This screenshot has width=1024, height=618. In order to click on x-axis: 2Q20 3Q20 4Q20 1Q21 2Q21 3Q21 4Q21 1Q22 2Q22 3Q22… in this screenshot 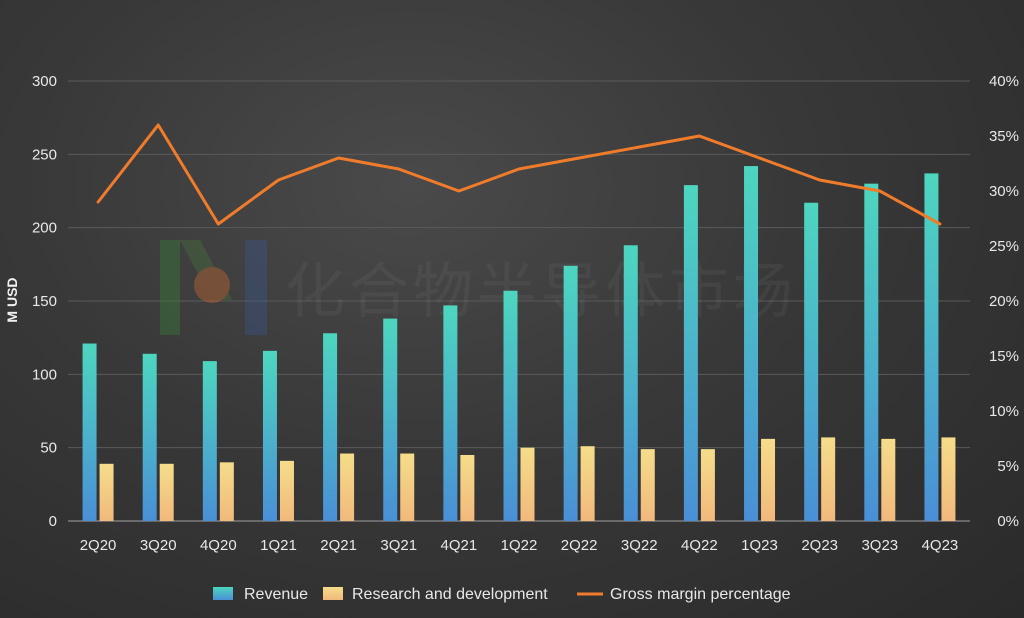, I will do `click(519, 545)`.